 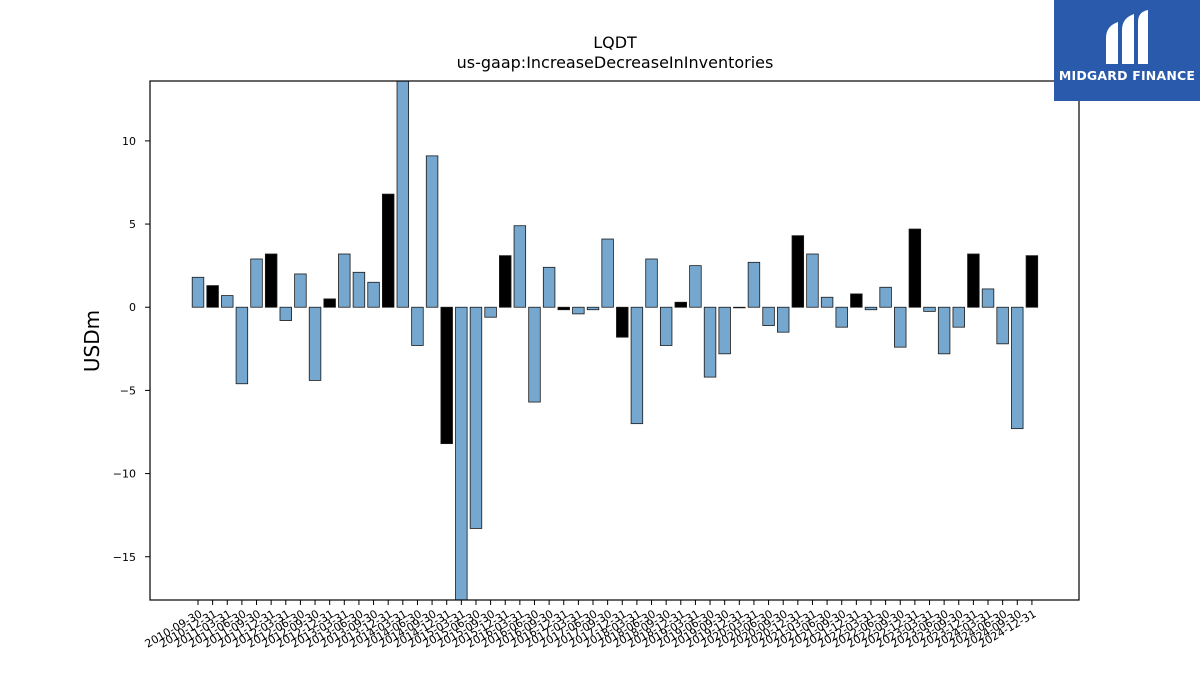 What do you see at coordinates (1127, 75) in the screenshot?
I see `logo-text: MIDGARD FINANCE` at bounding box center [1127, 75].